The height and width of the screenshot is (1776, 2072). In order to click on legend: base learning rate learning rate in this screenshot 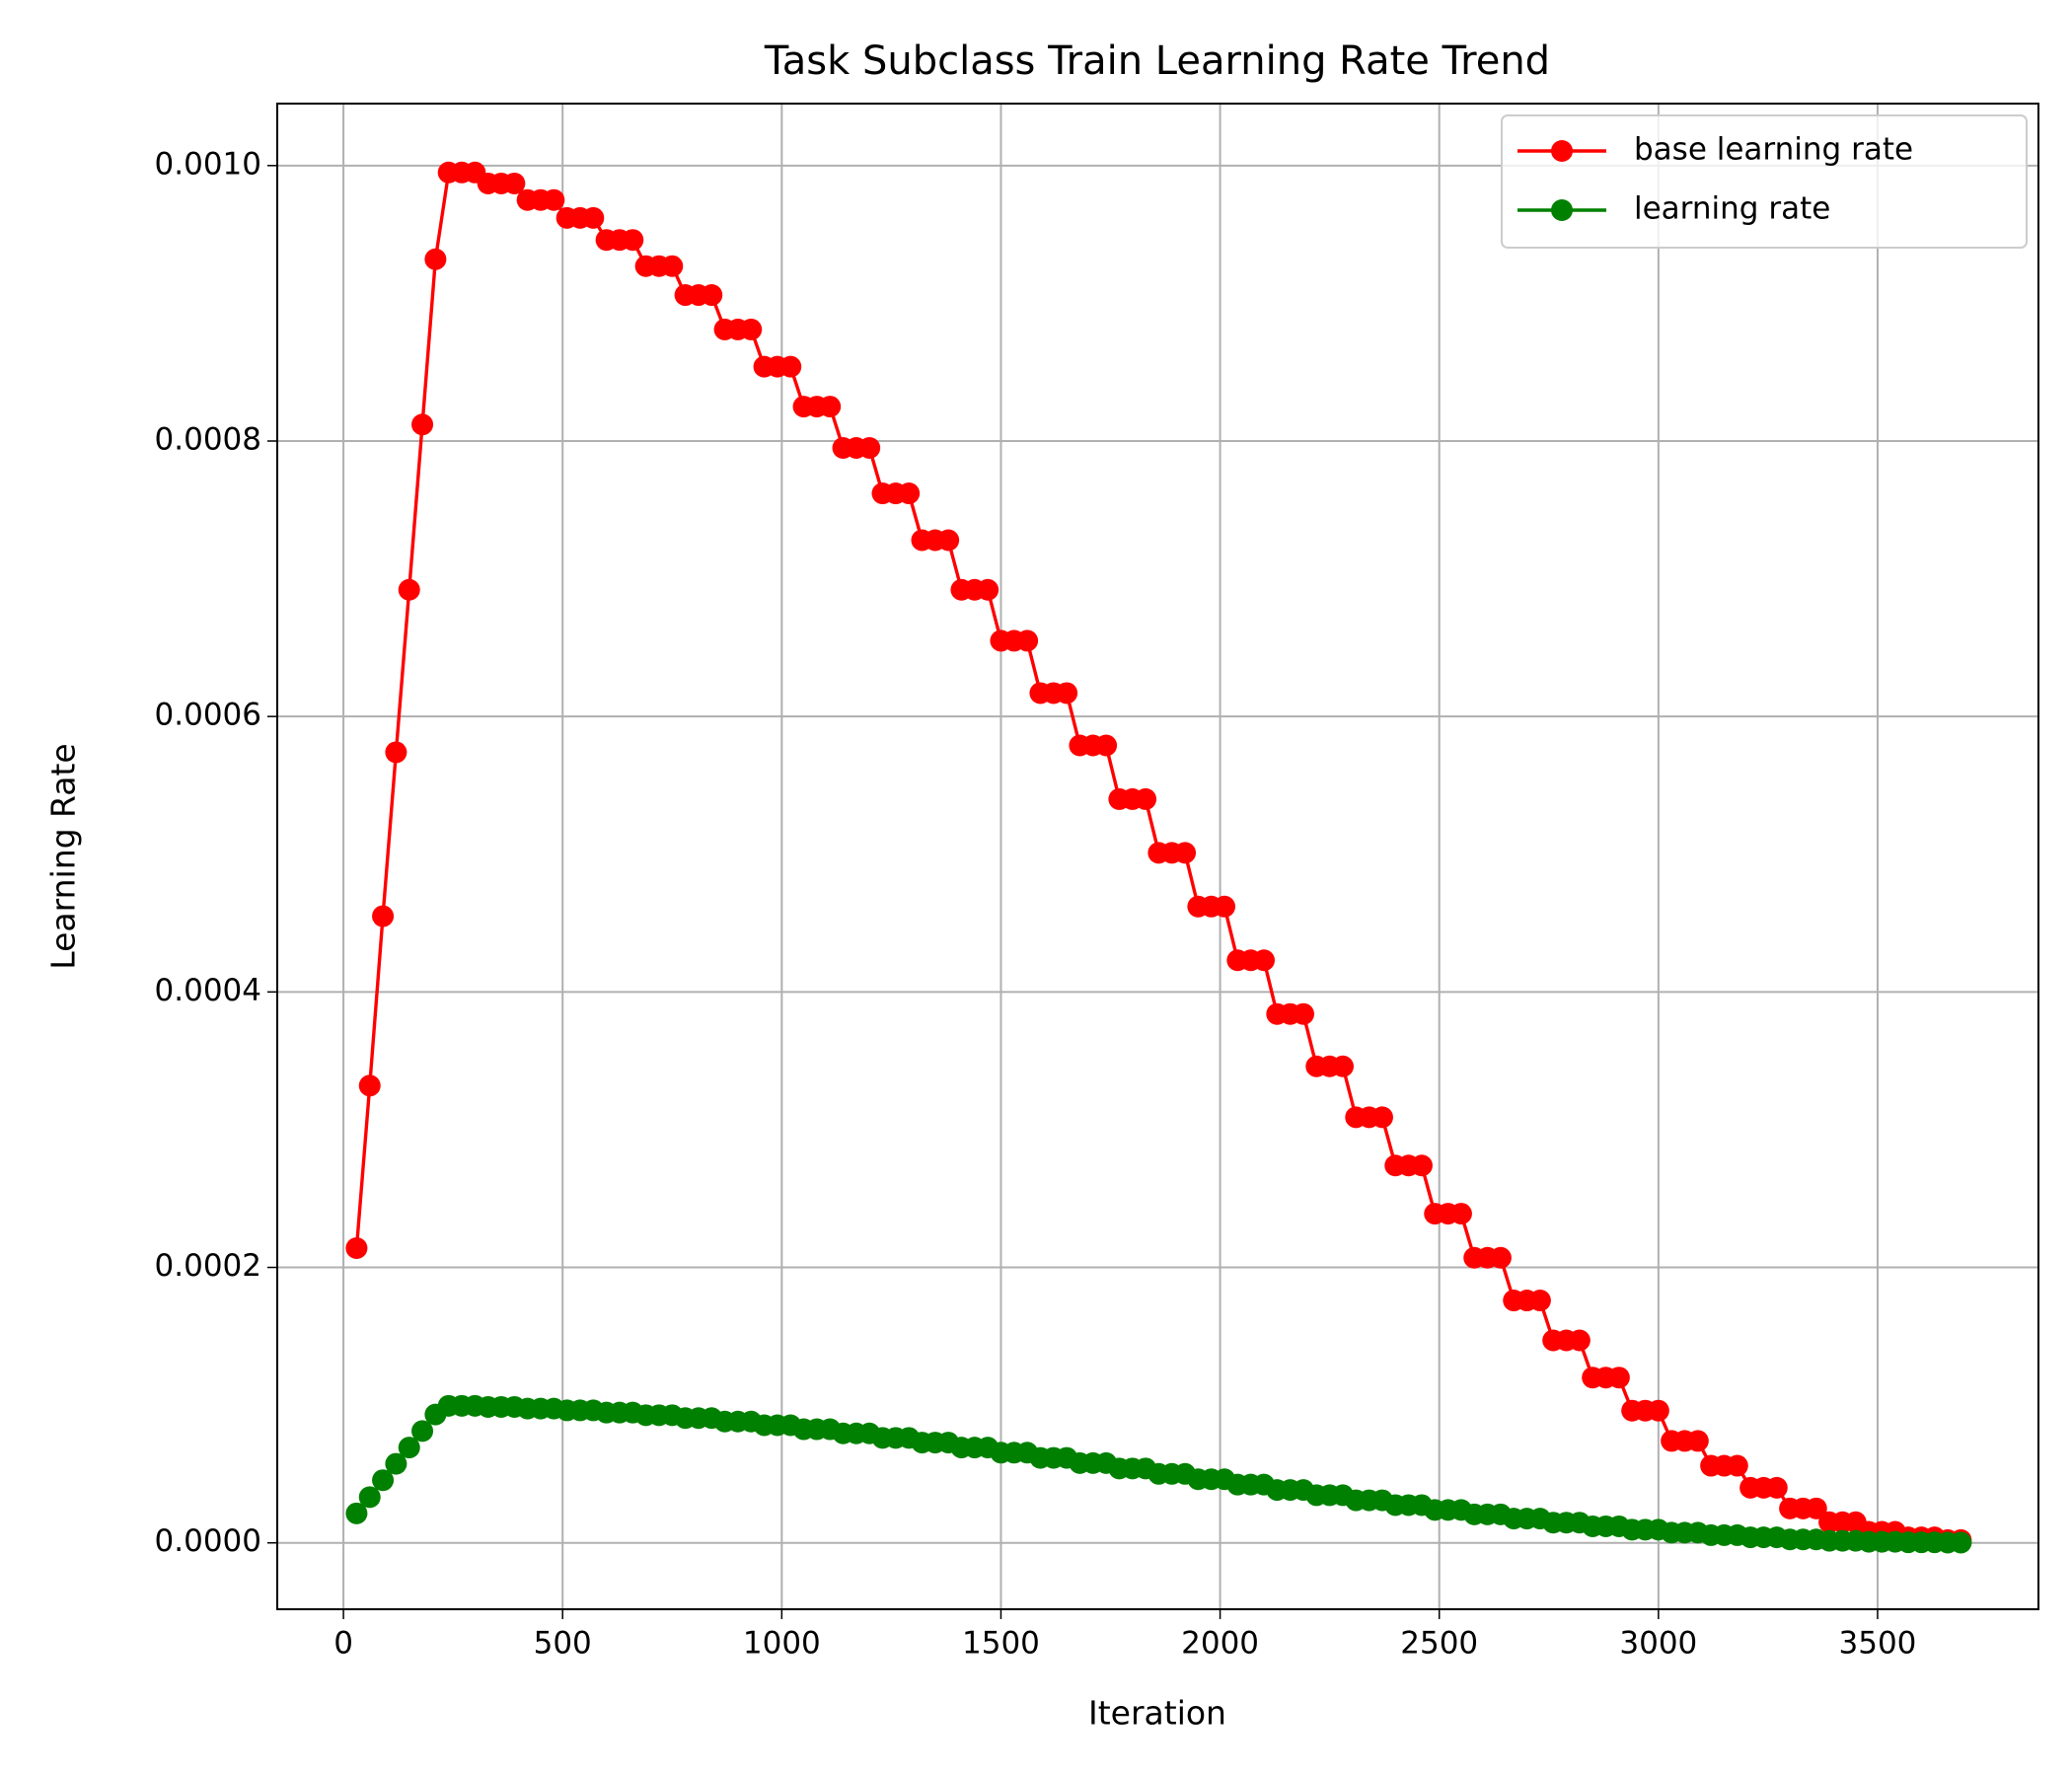, I will do `click(1765, 181)`.